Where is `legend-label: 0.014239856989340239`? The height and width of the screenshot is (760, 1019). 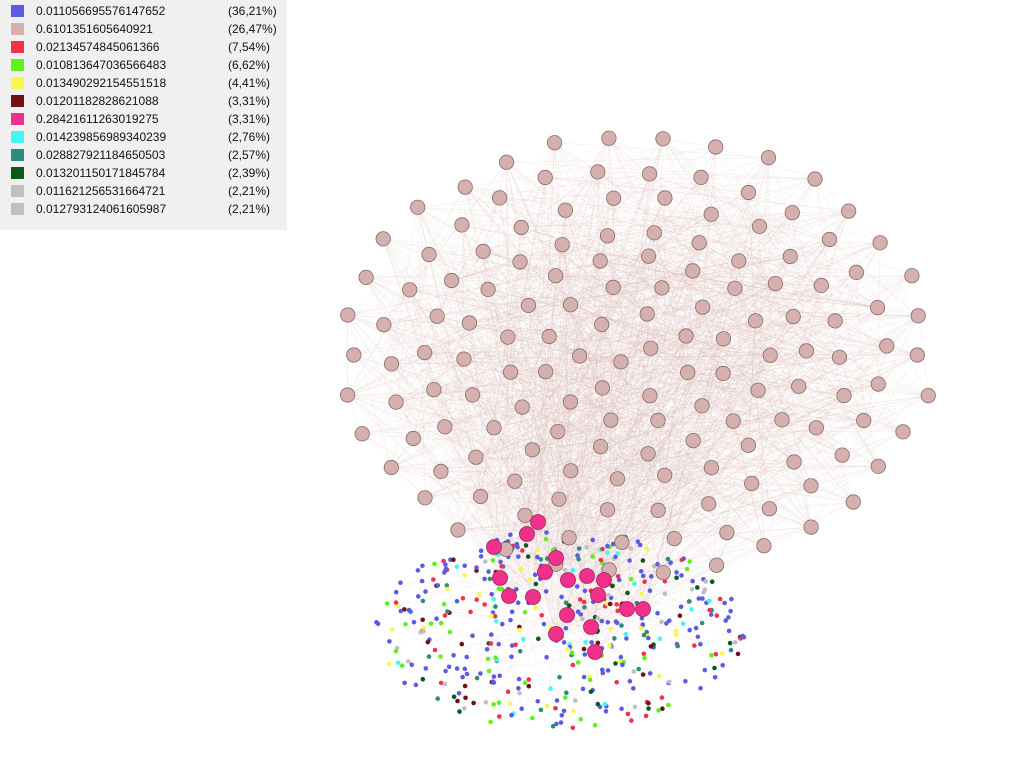 legend-label: 0.014239856989340239 is located at coordinates (101, 137).